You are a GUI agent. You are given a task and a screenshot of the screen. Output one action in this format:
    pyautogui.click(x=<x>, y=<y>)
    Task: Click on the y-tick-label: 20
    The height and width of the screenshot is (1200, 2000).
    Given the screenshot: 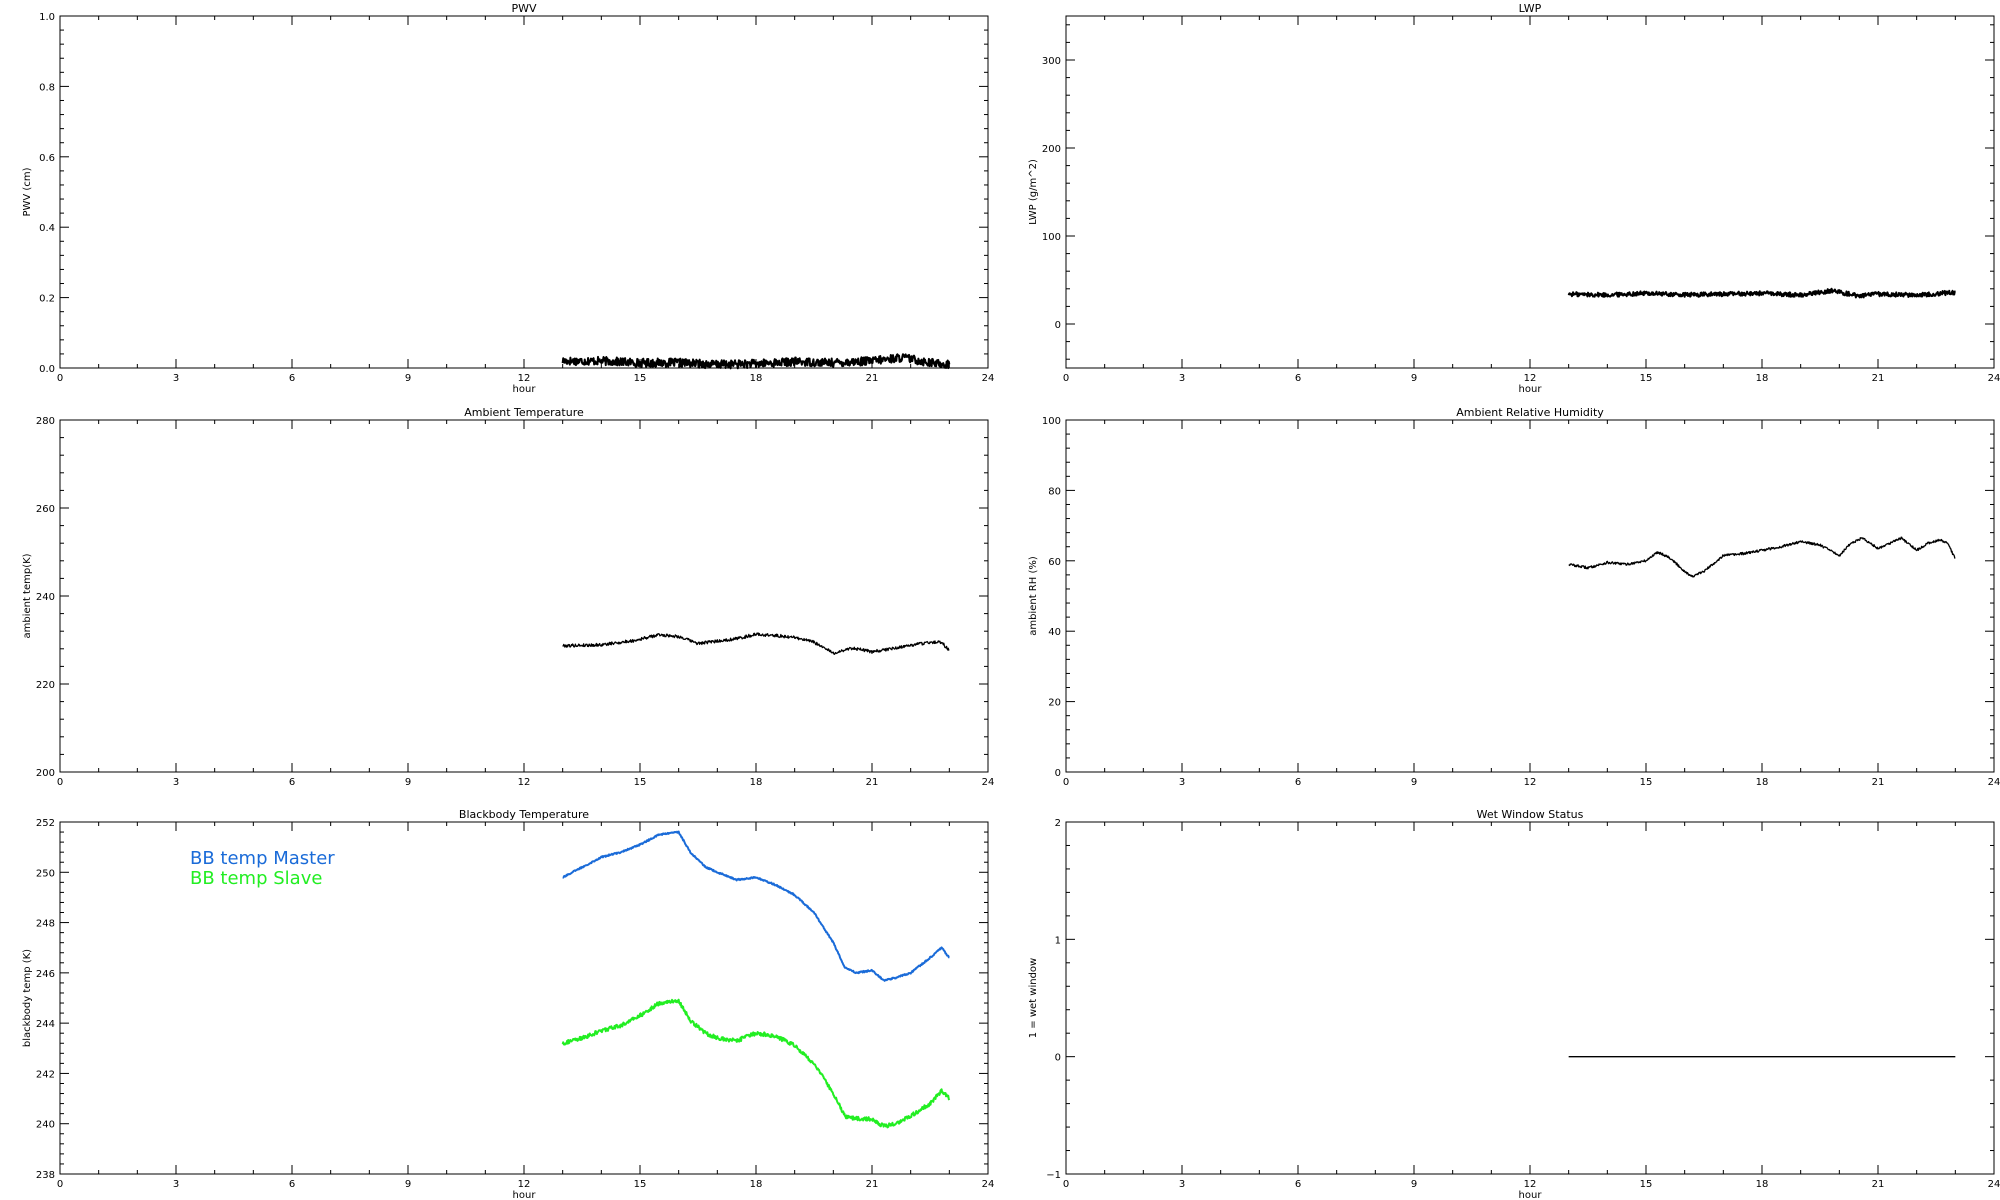 What is the action you would take?
    pyautogui.click(x=1054, y=703)
    